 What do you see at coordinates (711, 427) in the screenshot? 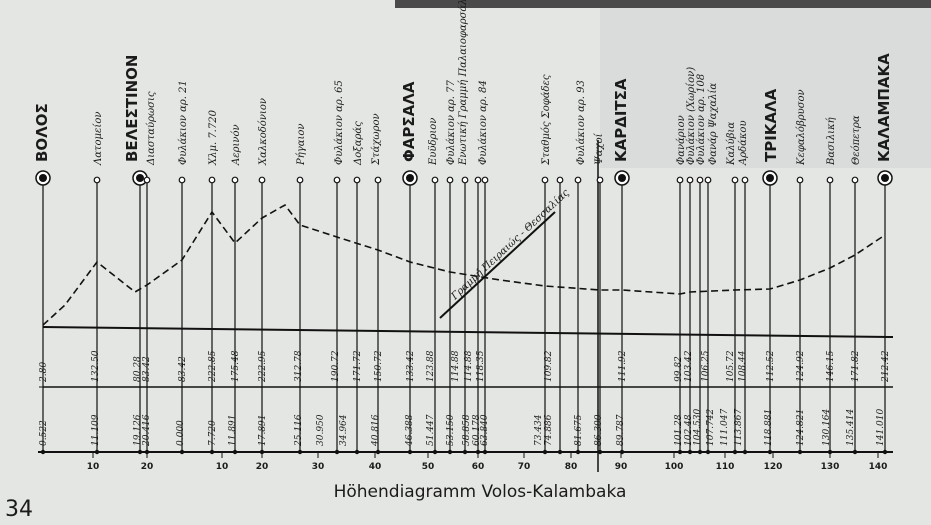
I see `km-label: 107.742` at bounding box center [711, 427].